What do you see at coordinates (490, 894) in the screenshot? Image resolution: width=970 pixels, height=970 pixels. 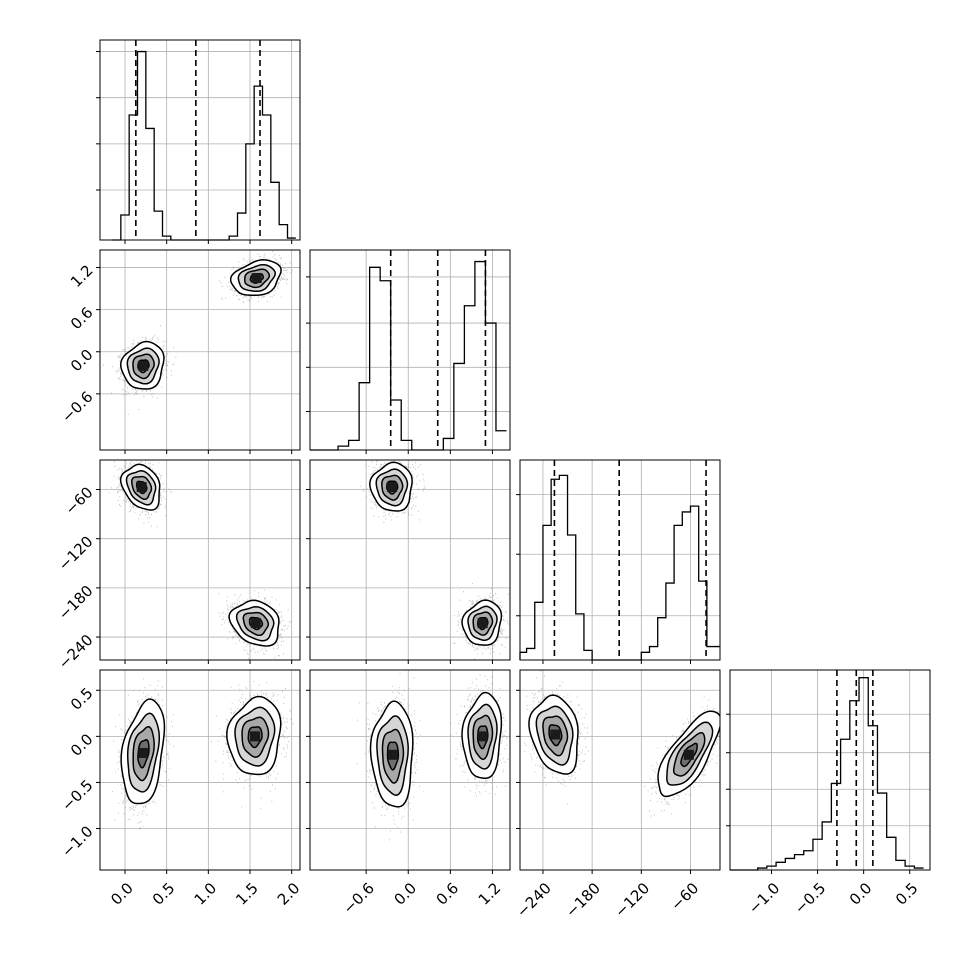 I see `x-tick-label: 1.2` at bounding box center [490, 894].